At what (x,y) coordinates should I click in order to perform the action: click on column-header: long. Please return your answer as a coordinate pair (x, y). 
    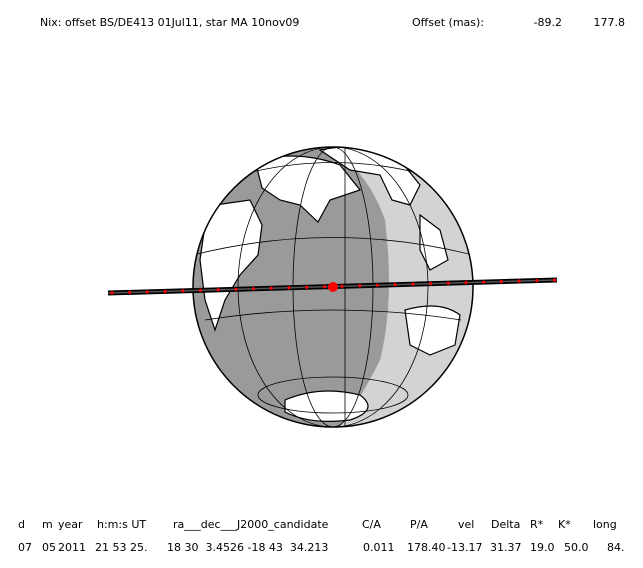
    Looking at the image, I should click on (605, 524).